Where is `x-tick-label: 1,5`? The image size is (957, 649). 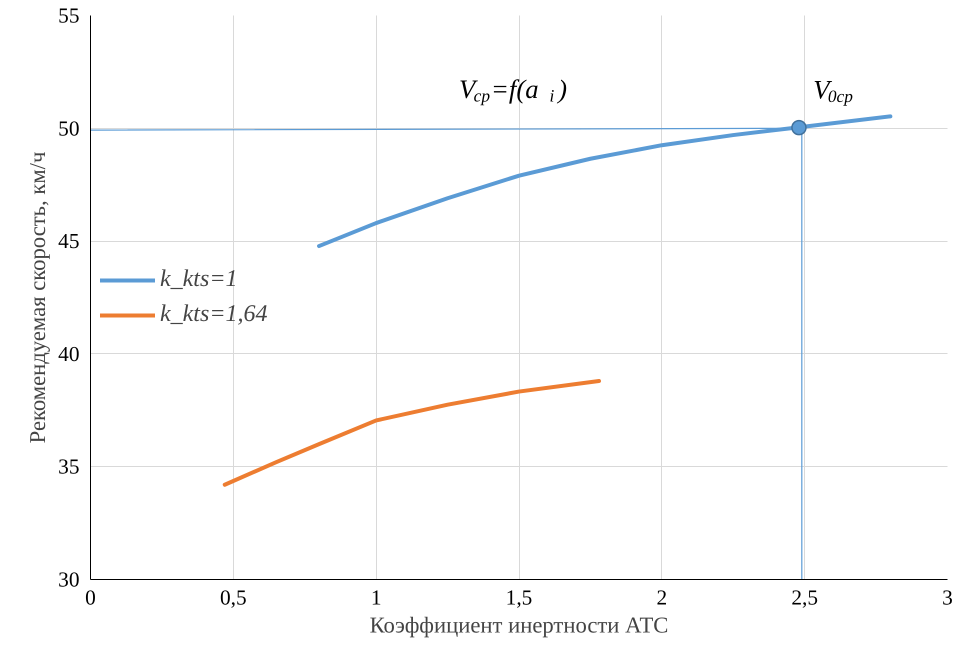
x-tick-label: 1,5 is located at coordinates (519, 598).